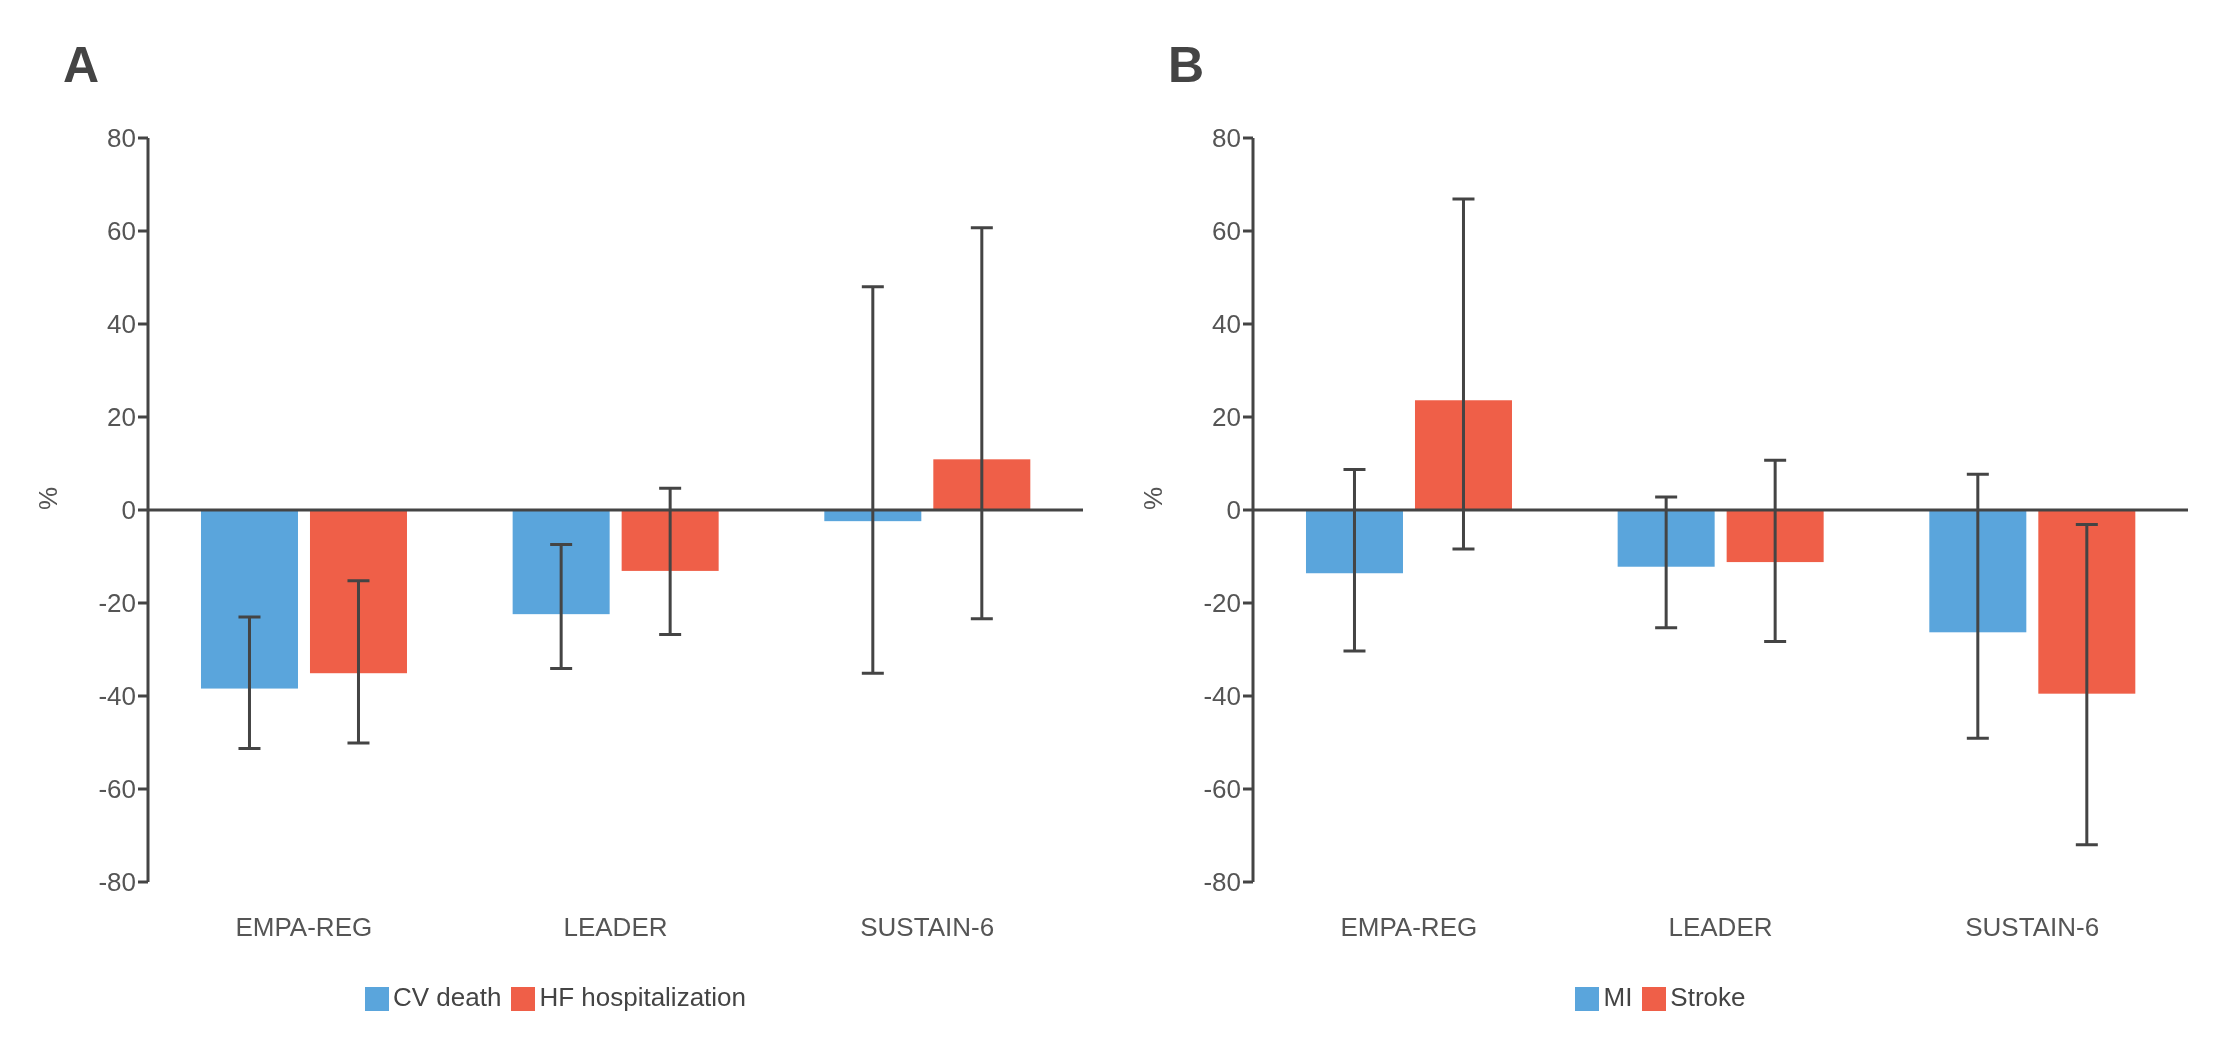 The image size is (2219, 1045). What do you see at coordinates (1186, 65) in the screenshot?
I see `chart-title: B` at bounding box center [1186, 65].